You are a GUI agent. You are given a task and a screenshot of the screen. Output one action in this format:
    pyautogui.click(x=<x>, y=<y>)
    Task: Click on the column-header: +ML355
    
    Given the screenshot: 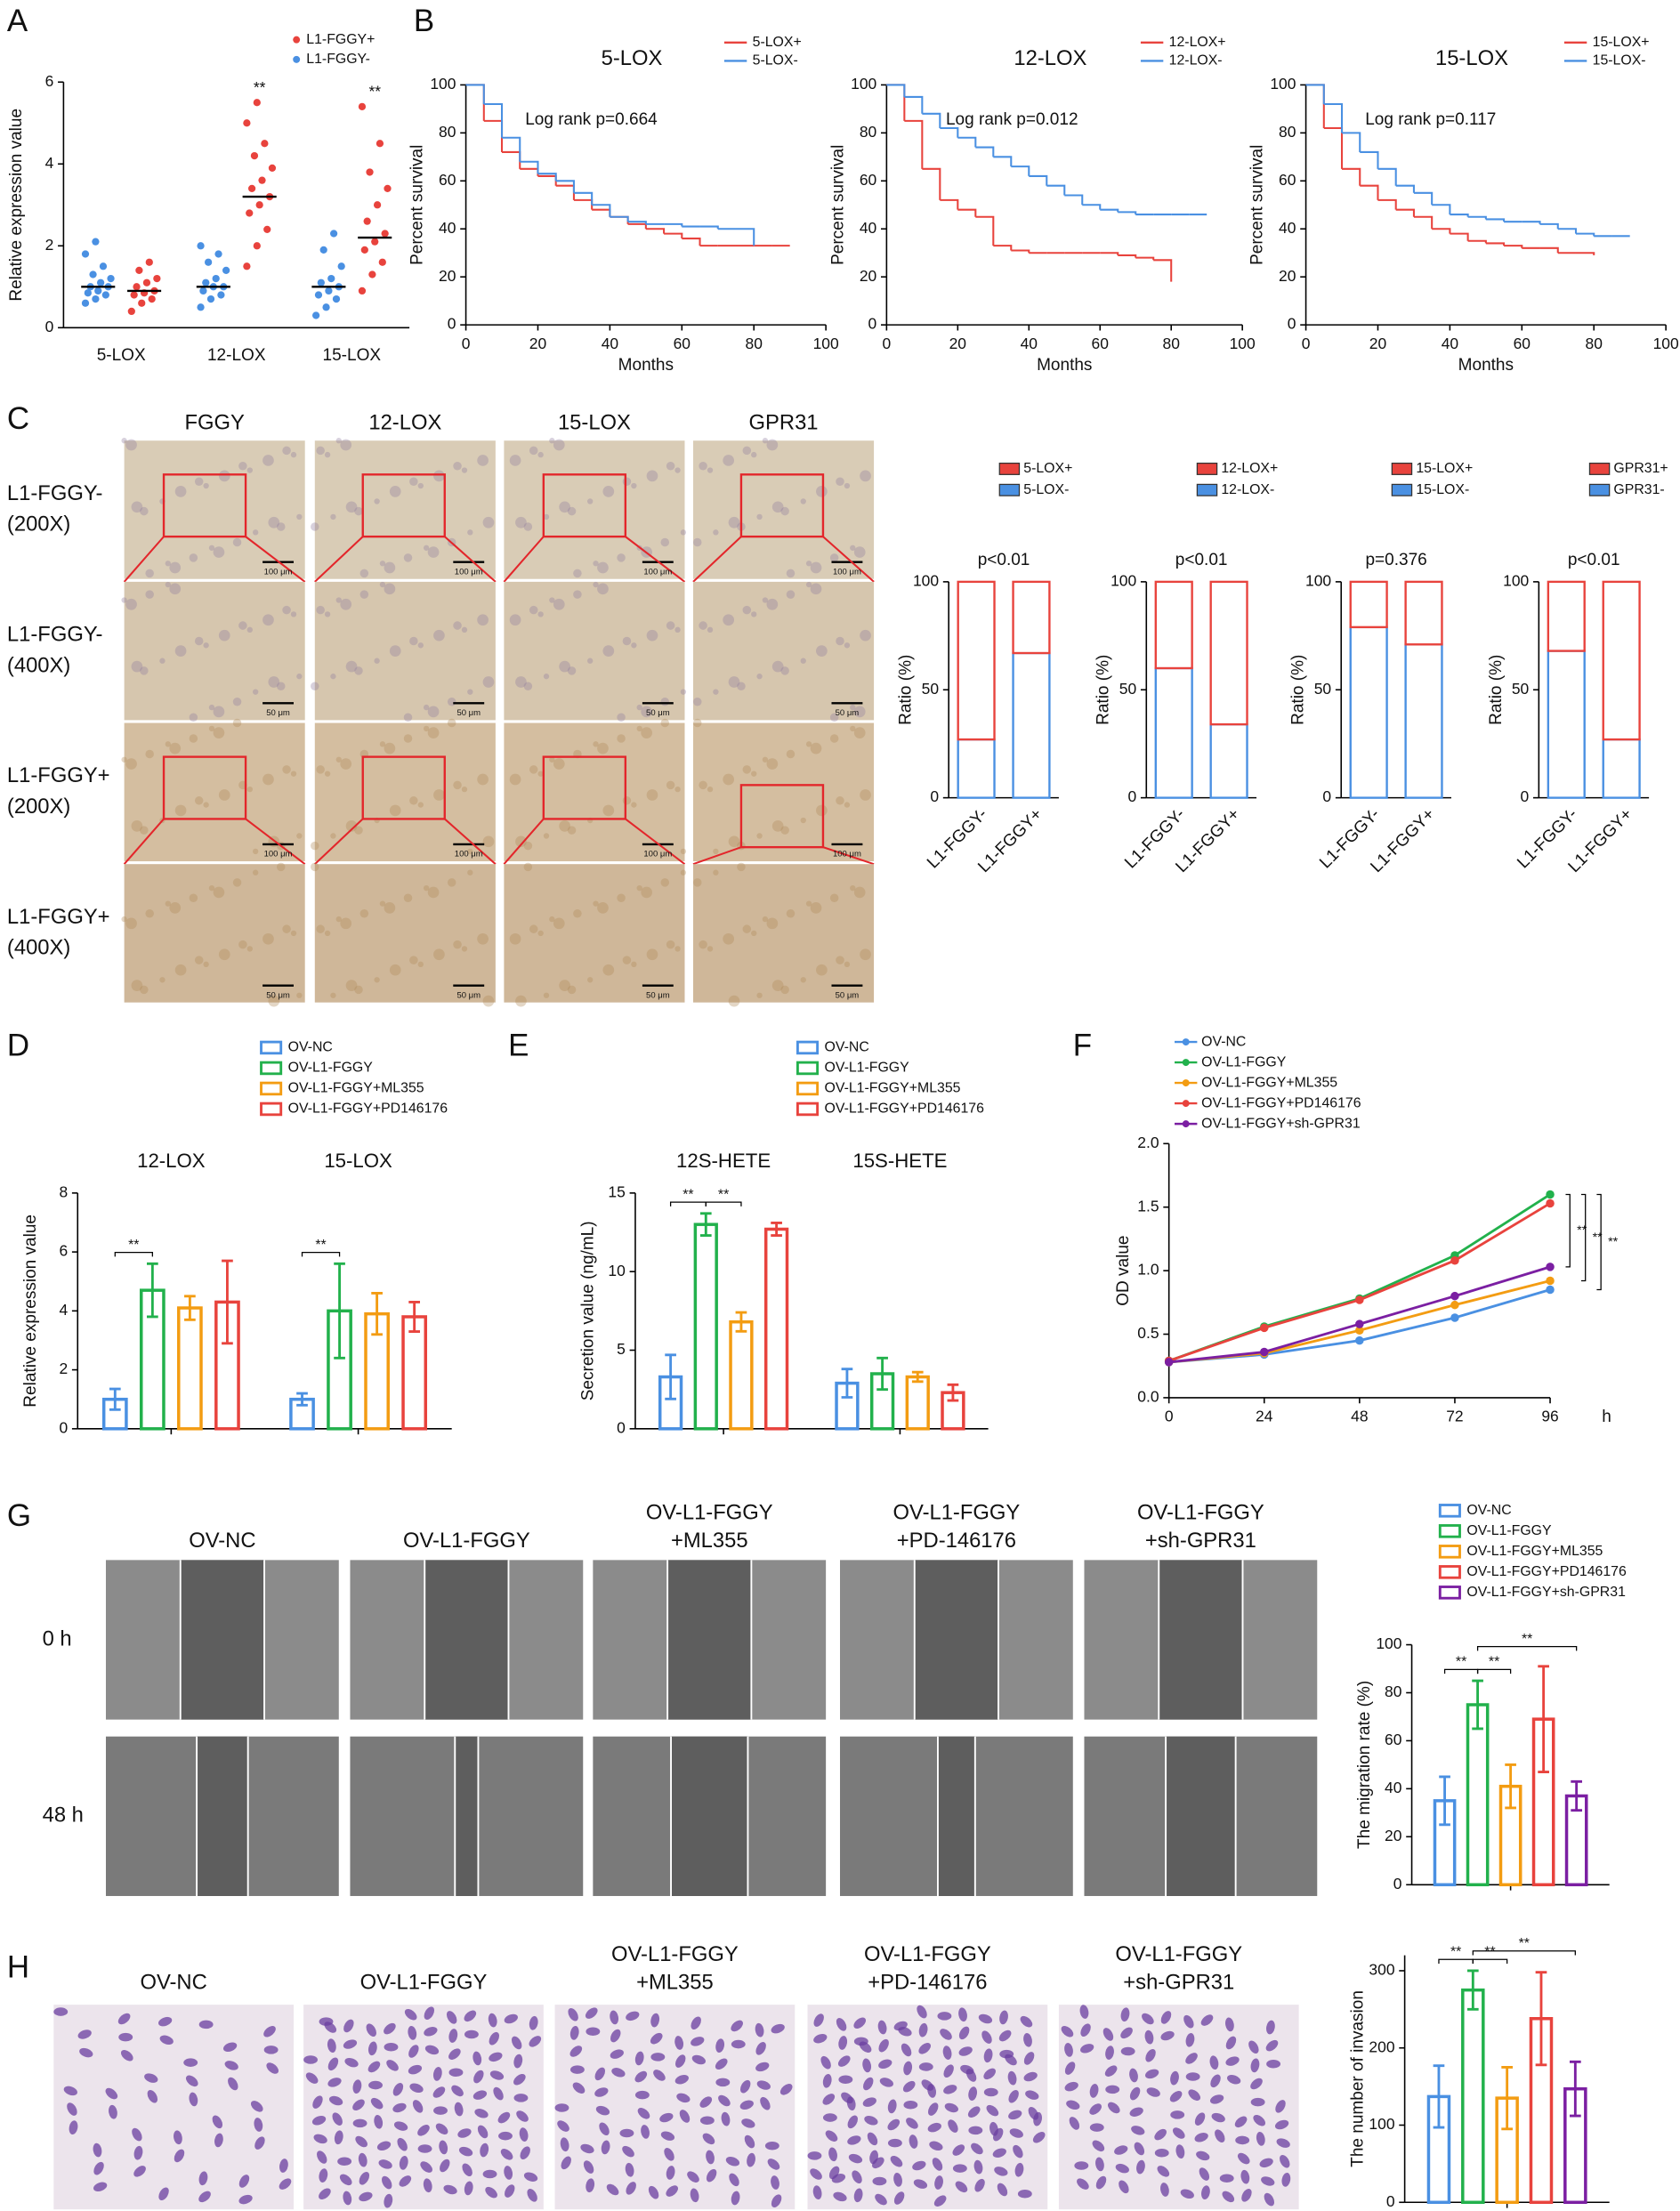 What is the action you would take?
    pyautogui.click(x=675, y=1983)
    